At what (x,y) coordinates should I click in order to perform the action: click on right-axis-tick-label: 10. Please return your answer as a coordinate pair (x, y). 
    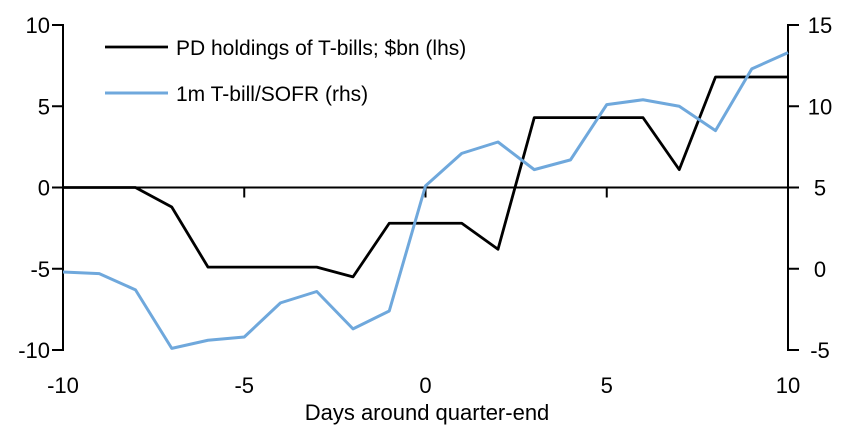
    Looking at the image, I should click on (820, 106).